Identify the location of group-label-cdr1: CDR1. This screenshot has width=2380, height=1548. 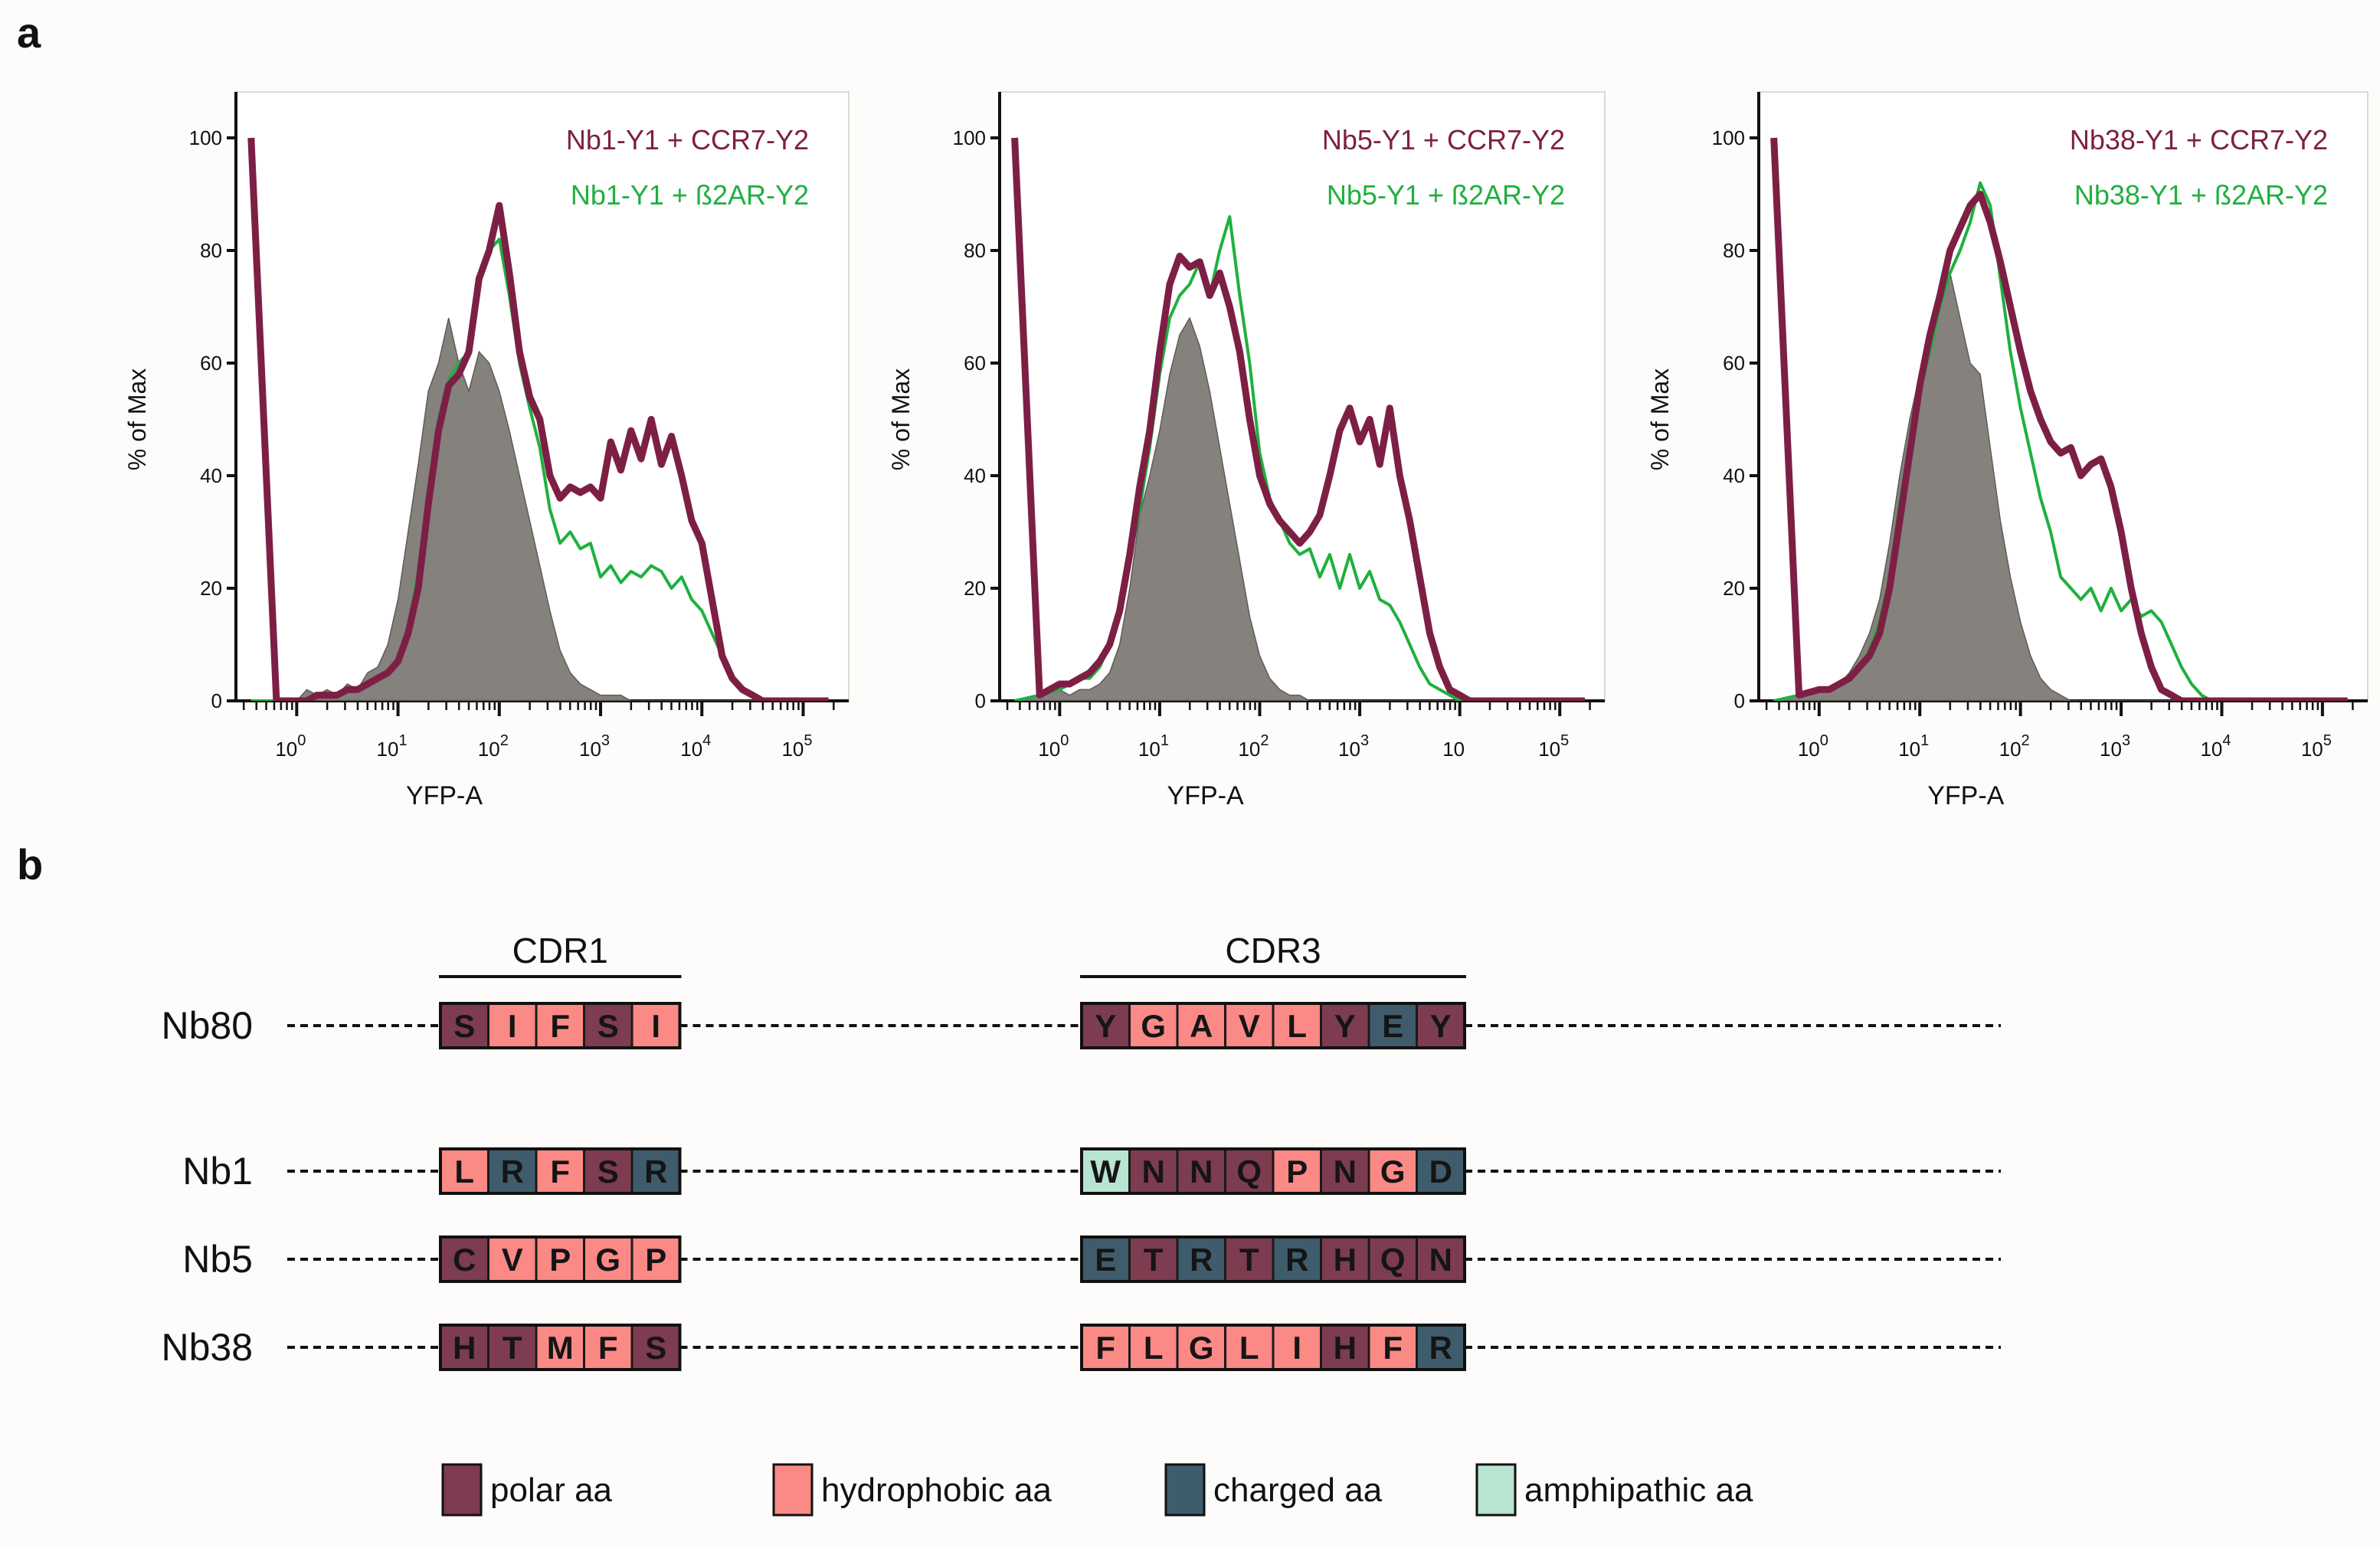
(560, 951).